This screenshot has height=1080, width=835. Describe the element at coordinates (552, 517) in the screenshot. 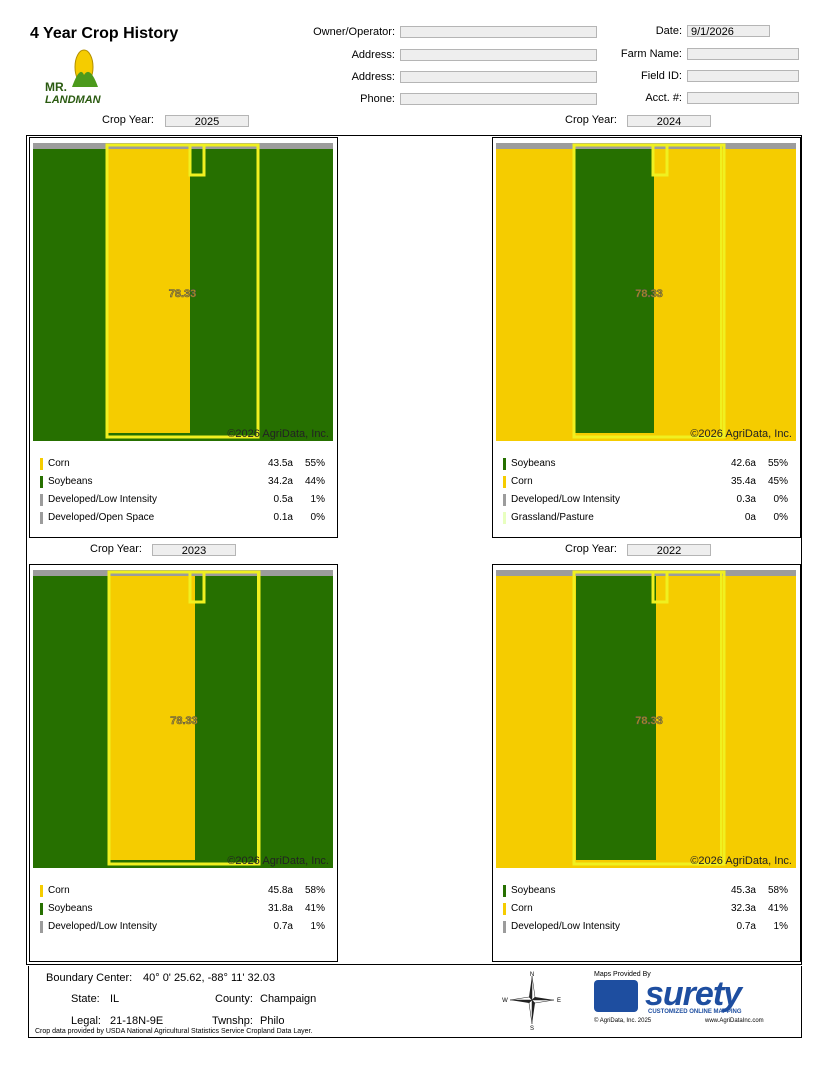

I see `legend-name: Grassland/Pasture` at that location.